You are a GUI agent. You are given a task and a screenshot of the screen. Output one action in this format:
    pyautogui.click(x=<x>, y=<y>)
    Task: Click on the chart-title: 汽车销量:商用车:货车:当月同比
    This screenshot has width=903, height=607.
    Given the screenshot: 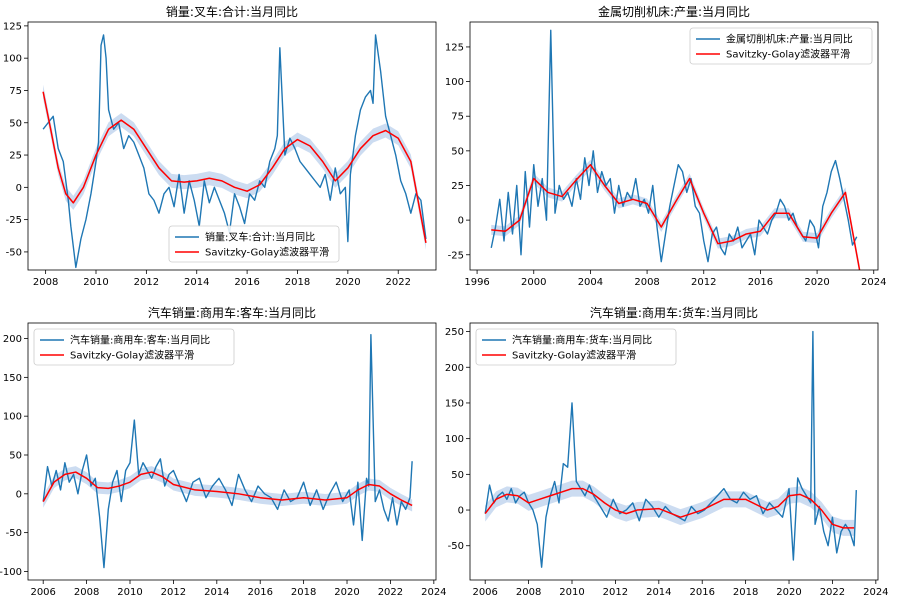 What is the action you would take?
    pyautogui.click(x=674, y=312)
    